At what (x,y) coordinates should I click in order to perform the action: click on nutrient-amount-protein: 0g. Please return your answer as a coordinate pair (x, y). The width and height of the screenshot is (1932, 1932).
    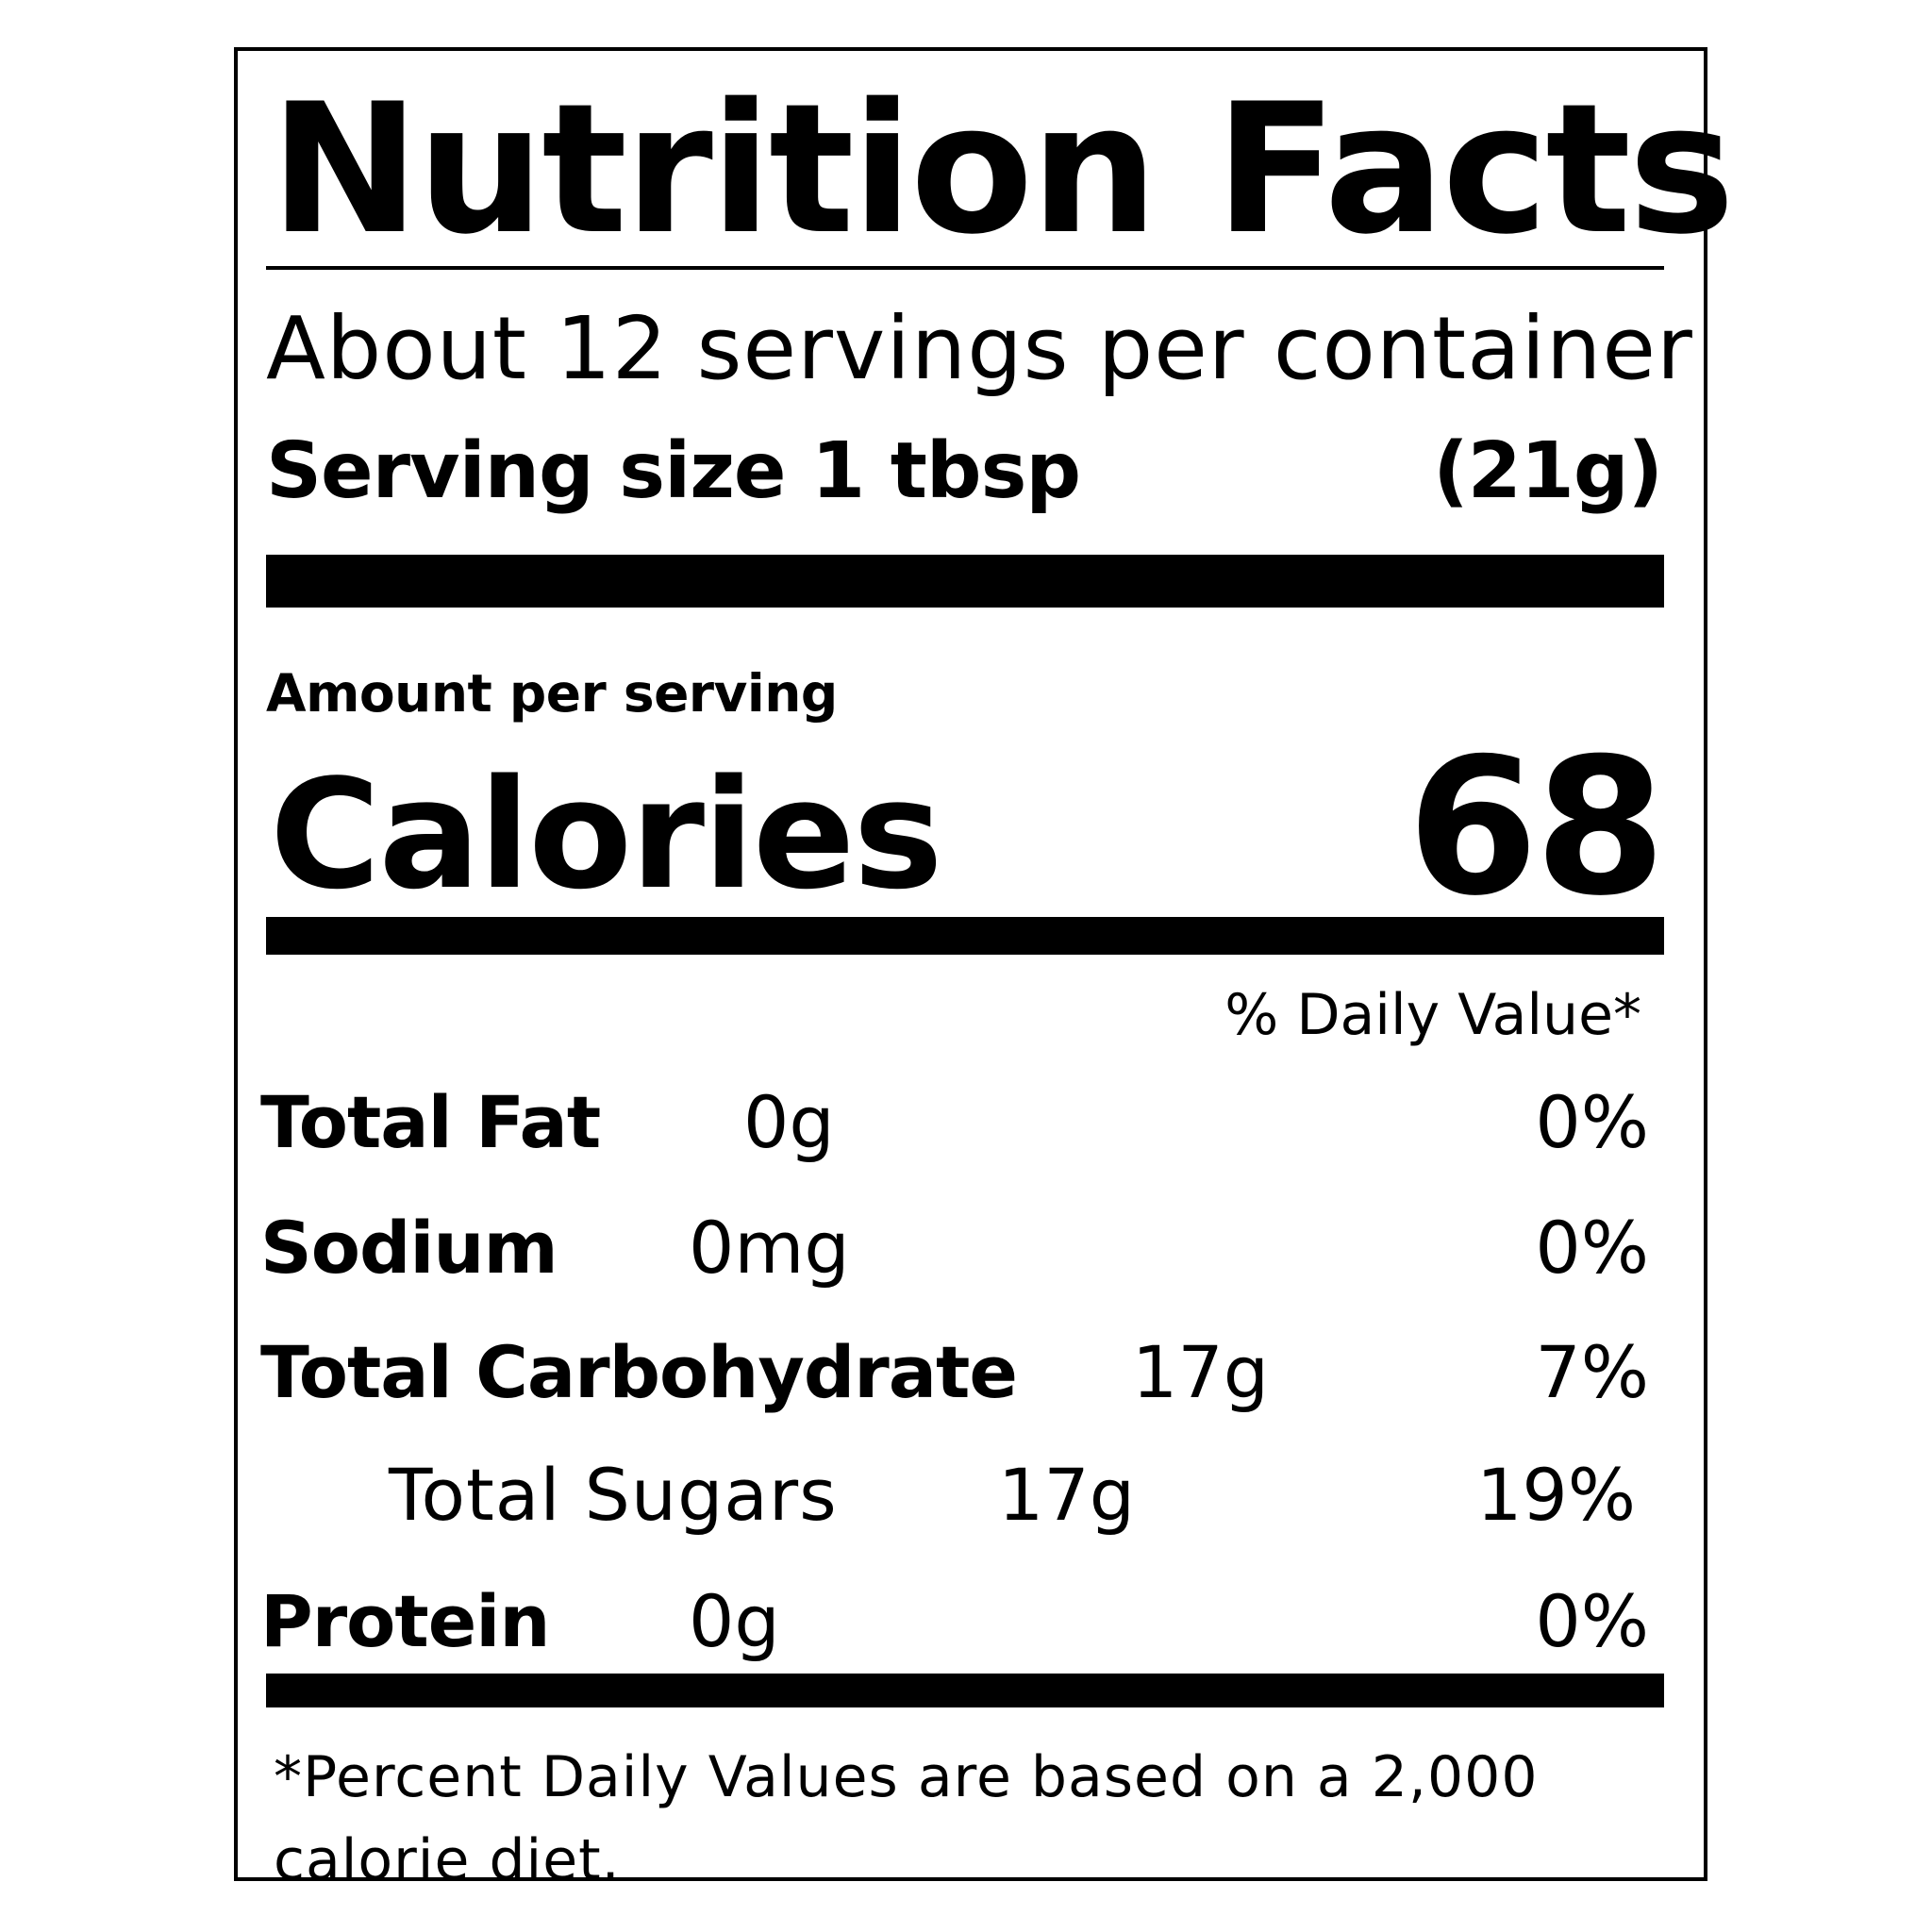
    Looking at the image, I should click on (735, 1621).